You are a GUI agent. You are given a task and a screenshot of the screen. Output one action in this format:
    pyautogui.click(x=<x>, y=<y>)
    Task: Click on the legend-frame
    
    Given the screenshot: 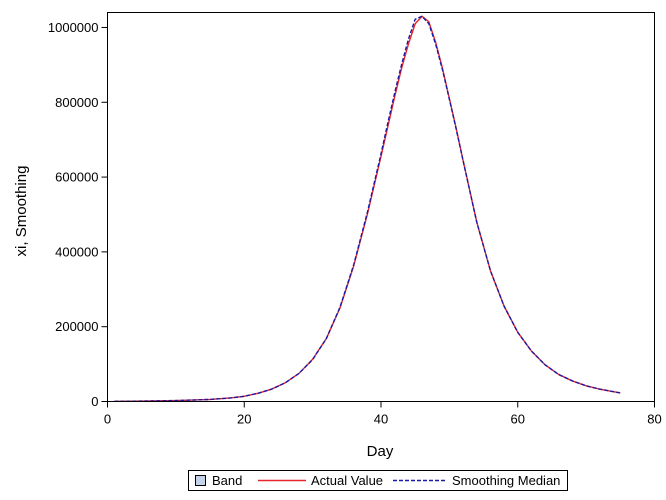 What is the action you would take?
    pyautogui.click(x=378, y=480)
    